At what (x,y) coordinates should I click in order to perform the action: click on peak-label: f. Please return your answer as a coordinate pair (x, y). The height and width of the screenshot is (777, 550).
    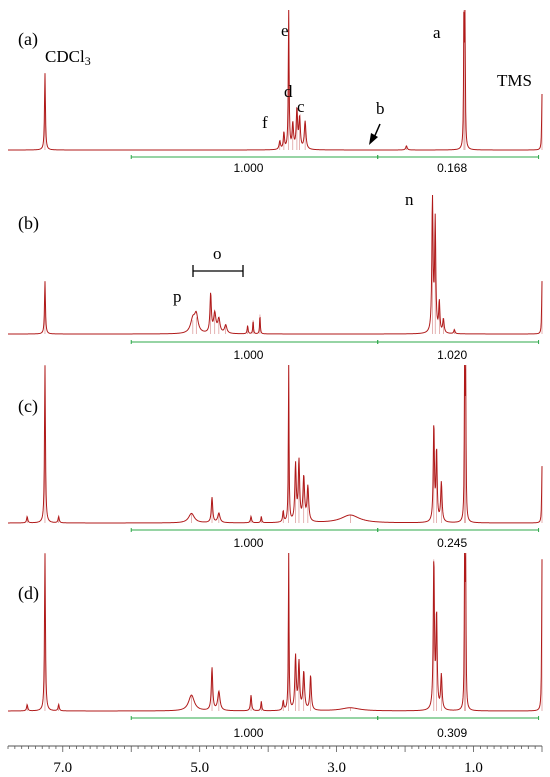
    Looking at the image, I should click on (265, 122).